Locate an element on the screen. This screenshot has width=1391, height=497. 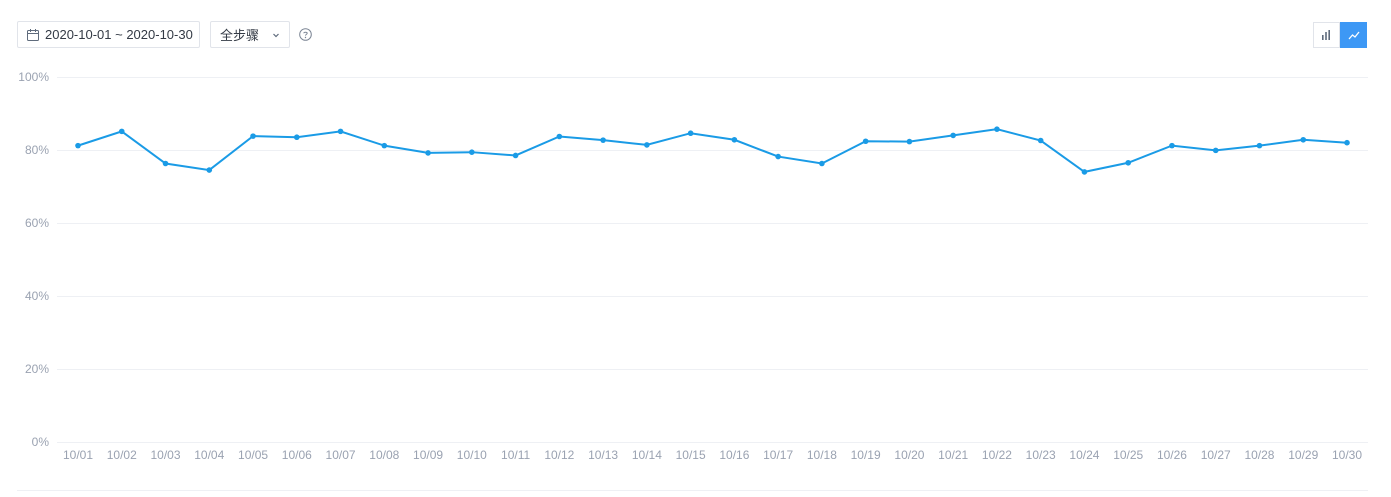
chart-view-toggle is located at coordinates (1340, 35).